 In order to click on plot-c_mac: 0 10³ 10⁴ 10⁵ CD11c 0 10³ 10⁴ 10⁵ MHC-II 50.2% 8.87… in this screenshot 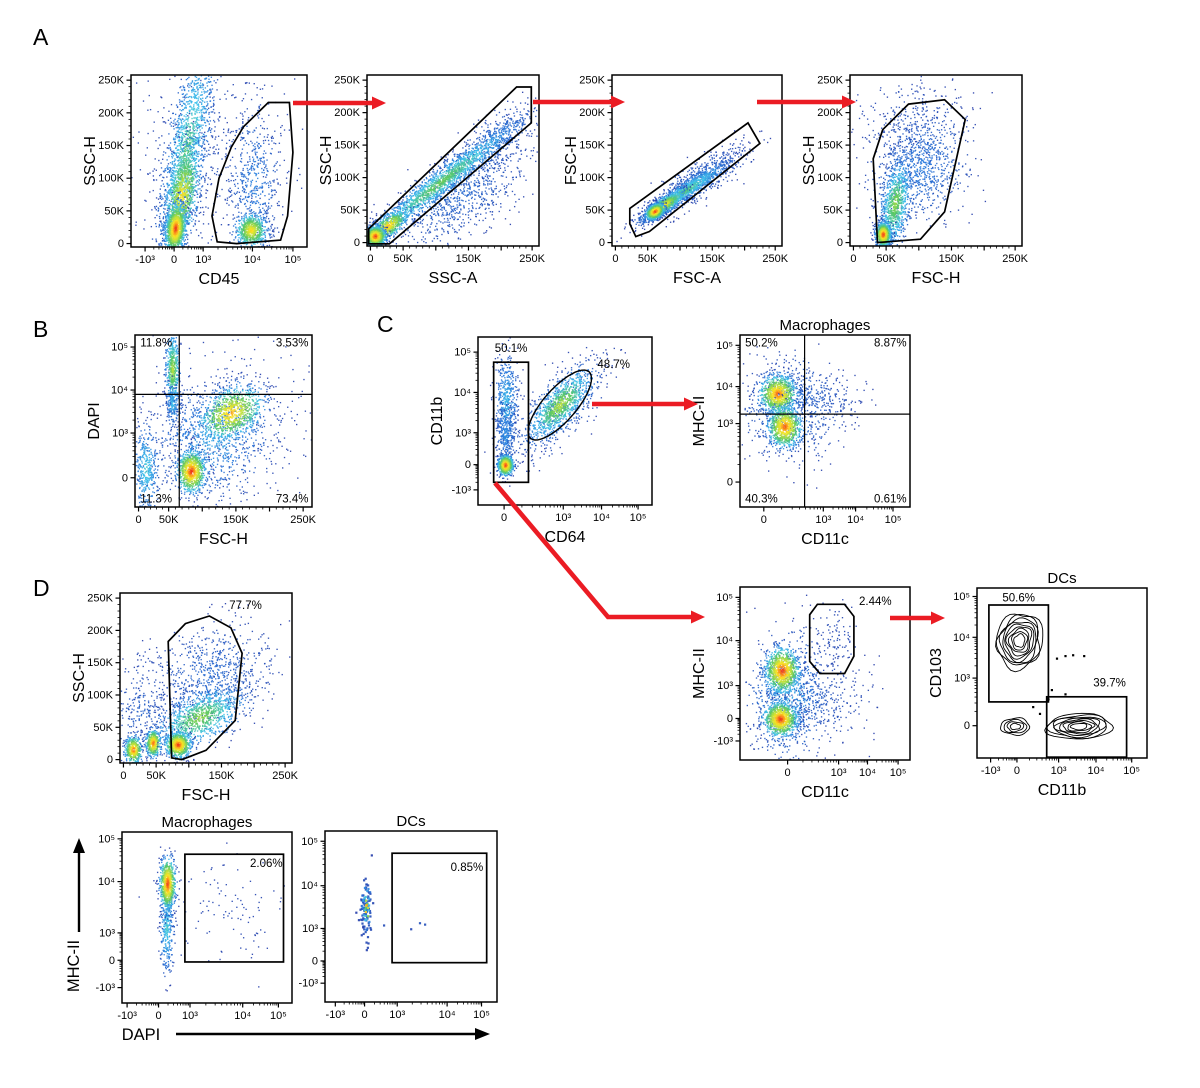, I will do `click(808, 434)`.